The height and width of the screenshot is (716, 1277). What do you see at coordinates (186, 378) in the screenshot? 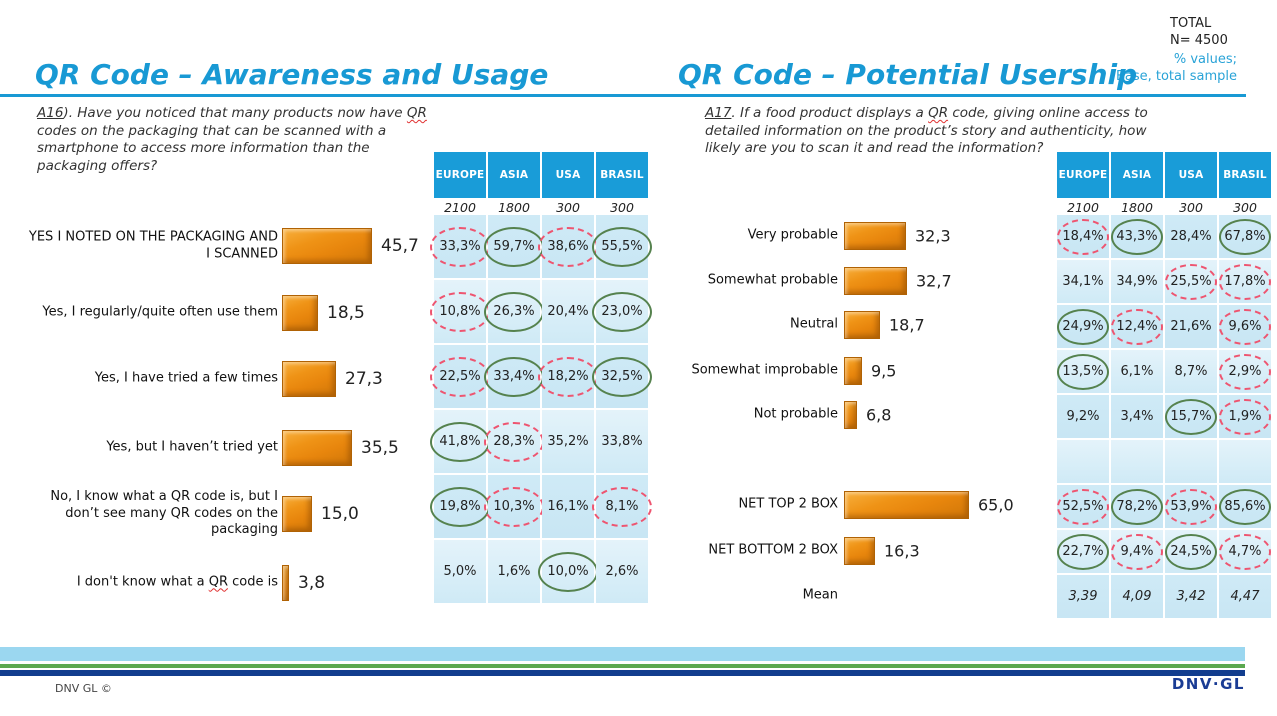
I see `chart-category-label: Yes, I have tried a few times` at bounding box center [186, 378].